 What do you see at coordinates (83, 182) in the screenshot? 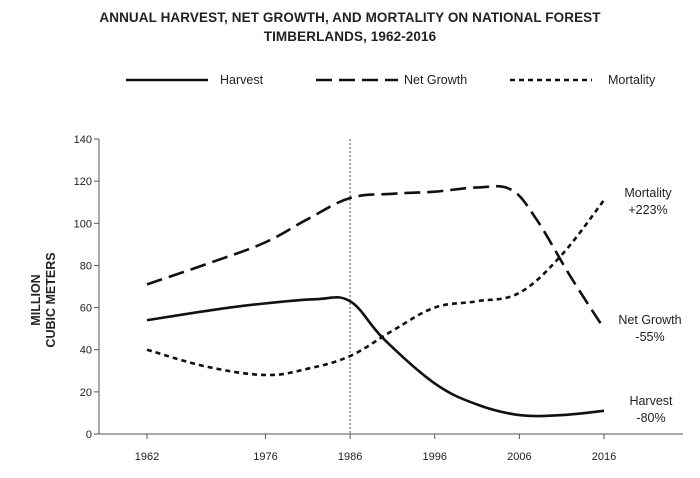
I see `y-tick-label: 120` at bounding box center [83, 182].